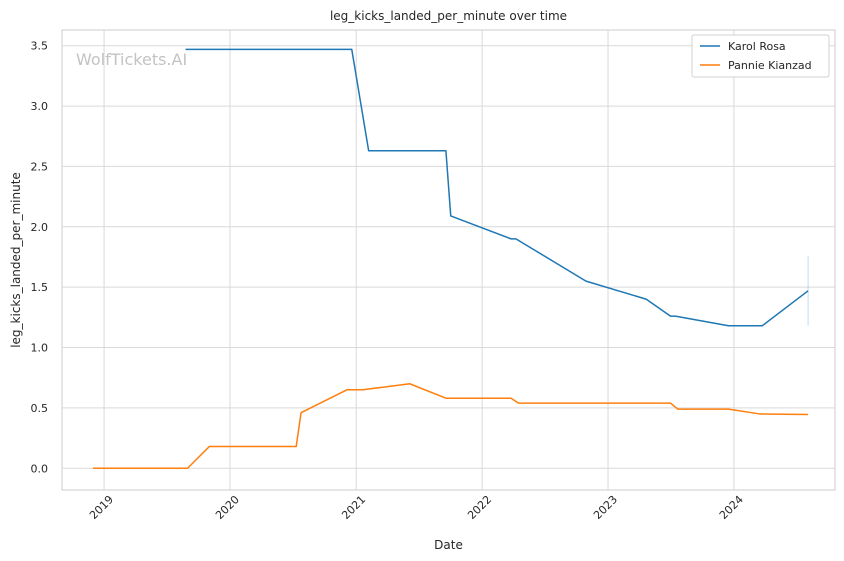  What do you see at coordinates (40, 468) in the screenshot?
I see `y-tick-label: 0.0` at bounding box center [40, 468].